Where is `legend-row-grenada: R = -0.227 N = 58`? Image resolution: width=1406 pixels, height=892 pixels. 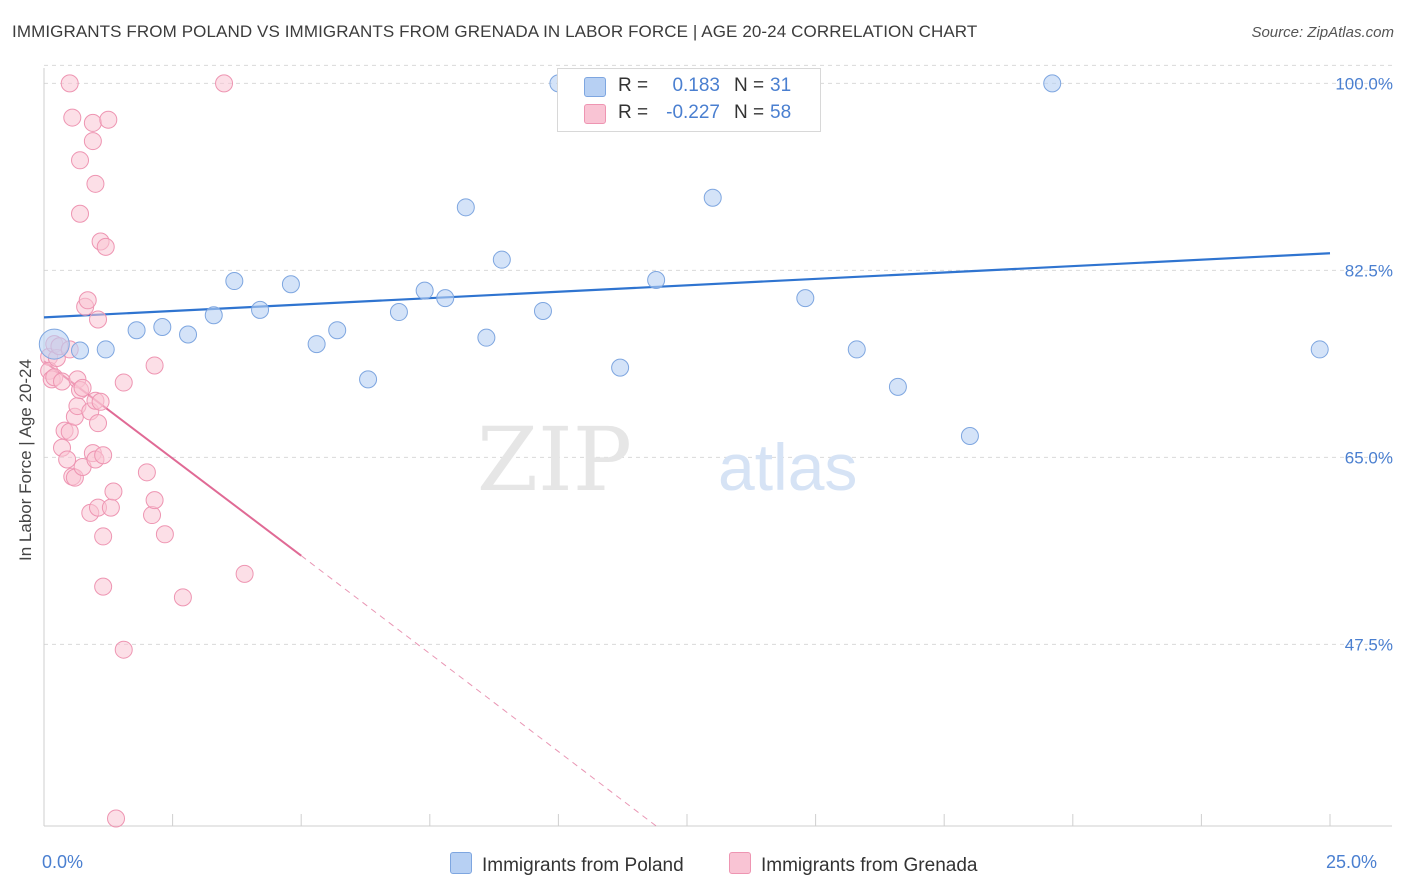
legend-row-grenada: R = -0.227 N = 58 is located at coordinates (689, 114).